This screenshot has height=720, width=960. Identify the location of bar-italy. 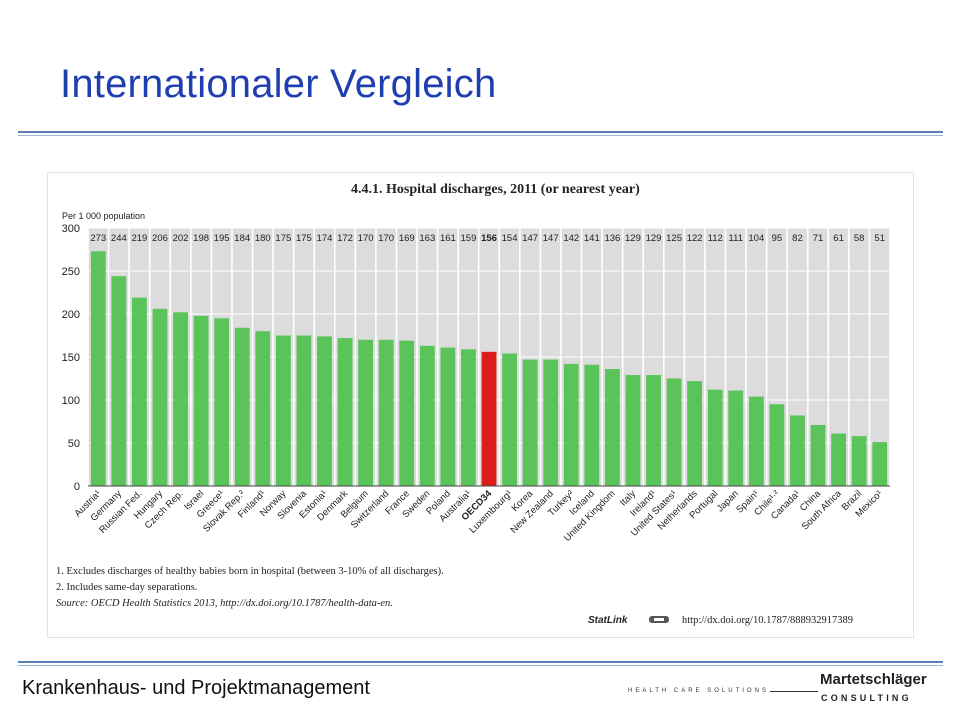
(633, 430).